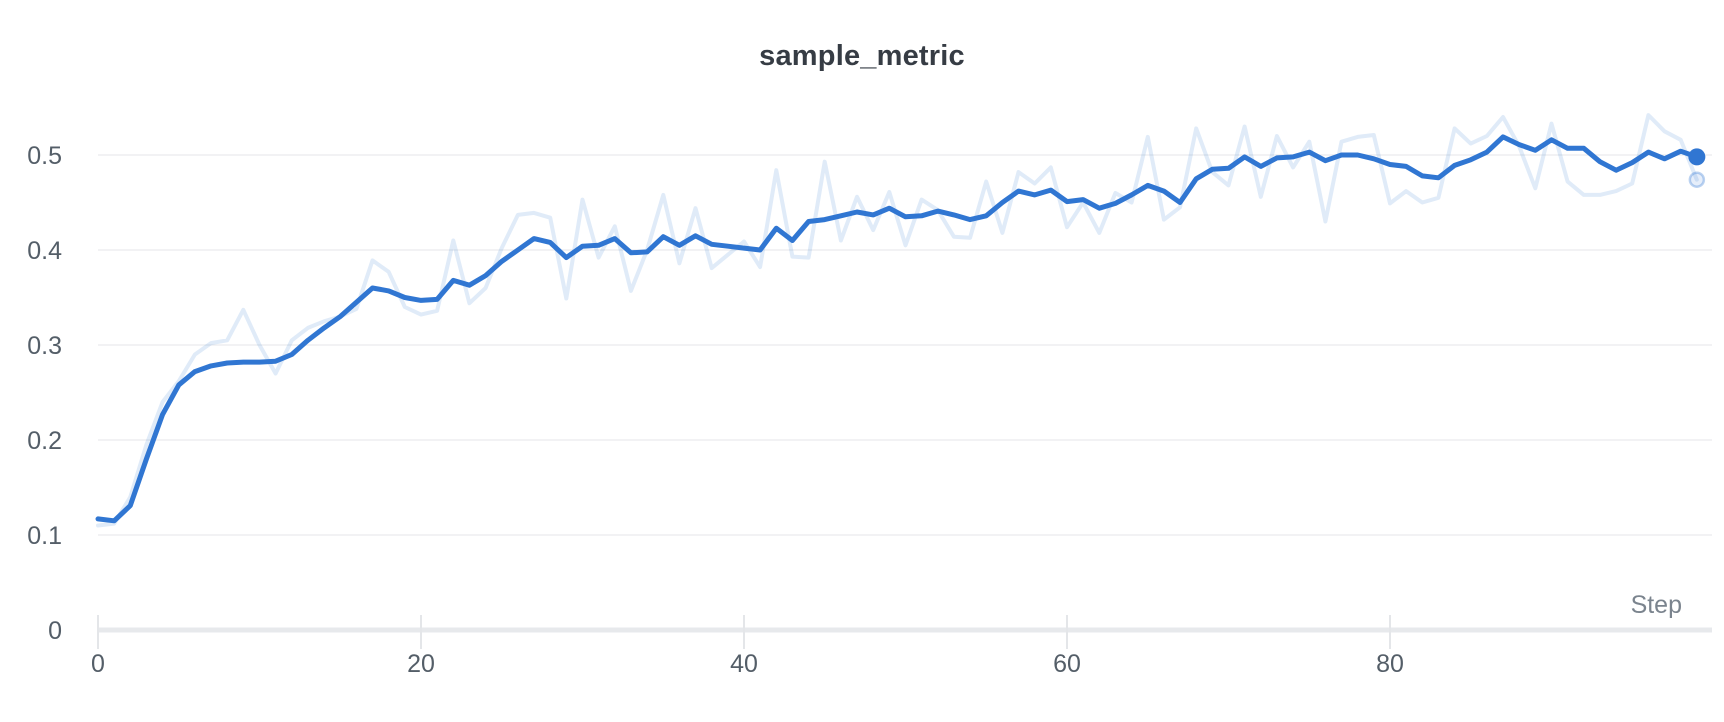 This screenshot has height=722, width=1724. What do you see at coordinates (44, 251) in the screenshot?
I see `y-tick-label: 0.4` at bounding box center [44, 251].